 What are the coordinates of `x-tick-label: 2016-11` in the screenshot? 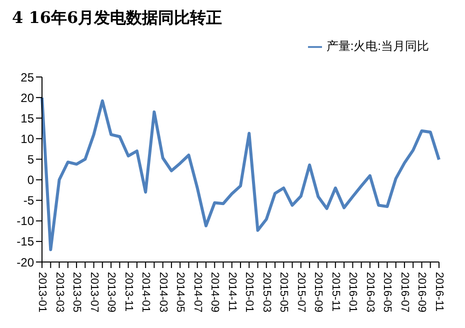 It's located at (439, 292).